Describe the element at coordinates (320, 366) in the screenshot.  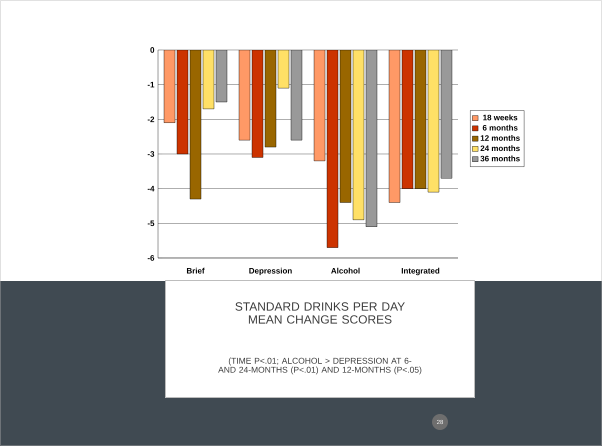
I see `text: (TIME P<.01; ALCOHOL > DEPRESSION AT 6- AND 24-MONTHS (P<.01) AND 12-MONTHS (P<.05)` at that location.